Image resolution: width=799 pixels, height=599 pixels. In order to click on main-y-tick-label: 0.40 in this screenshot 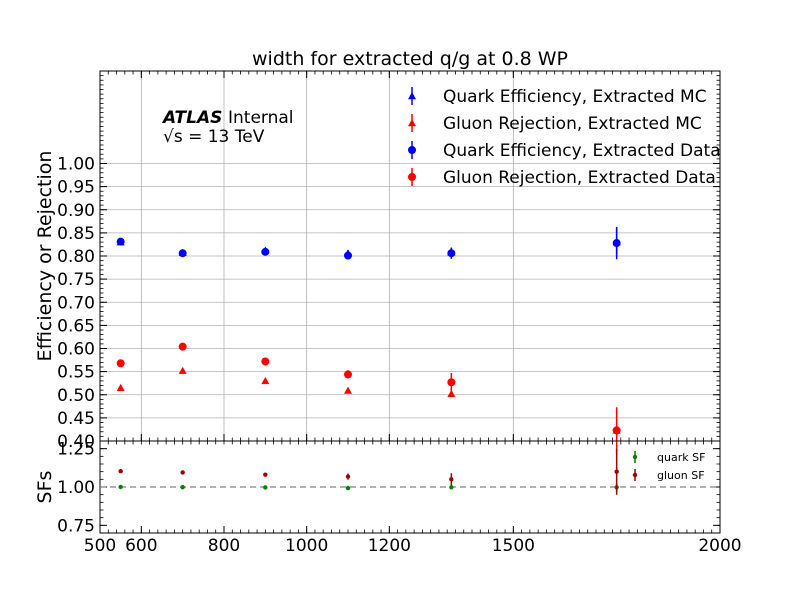, I will do `click(76, 442)`.